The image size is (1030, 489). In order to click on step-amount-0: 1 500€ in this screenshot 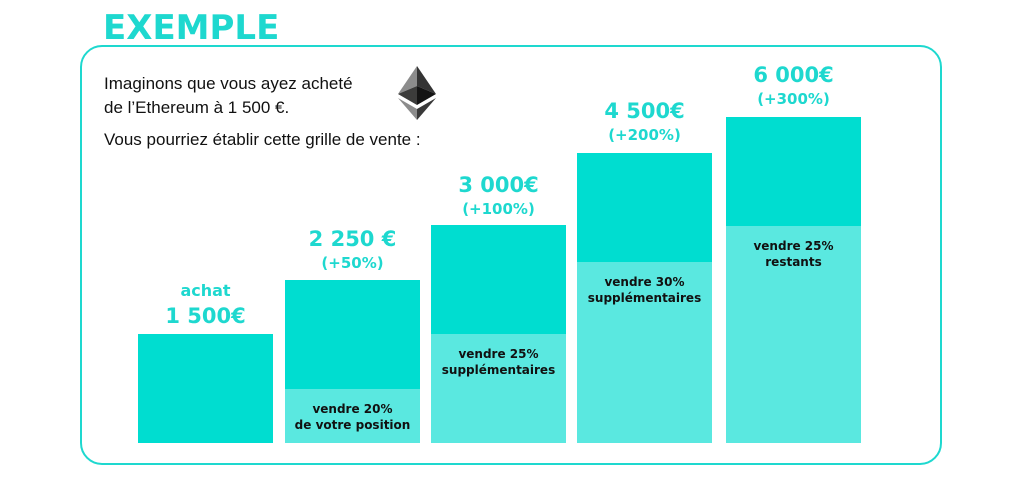, I will do `click(205, 316)`.